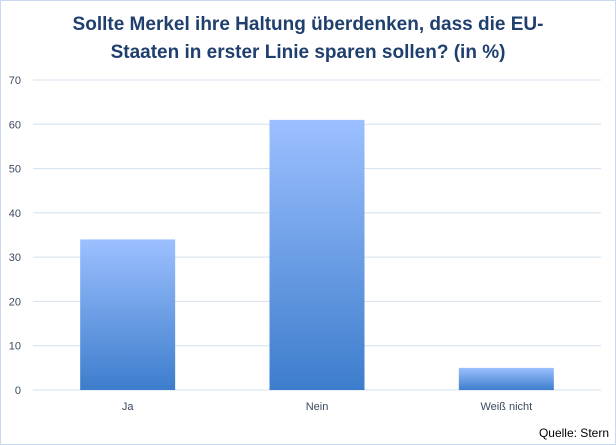 Image resolution: width=616 pixels, height=445 pixels. What do you see at coordinates (573, 433) in the screenshot?
I see `source-note: Quelle: Stern` at bounding box center [573, 433].